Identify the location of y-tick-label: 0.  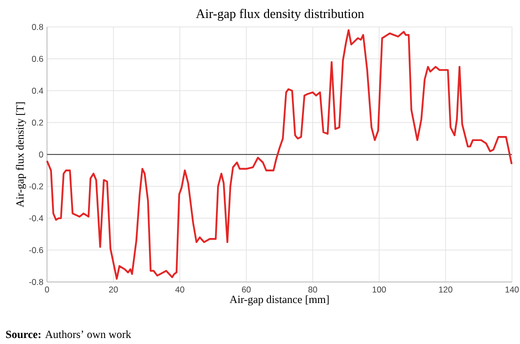
(41, 154).